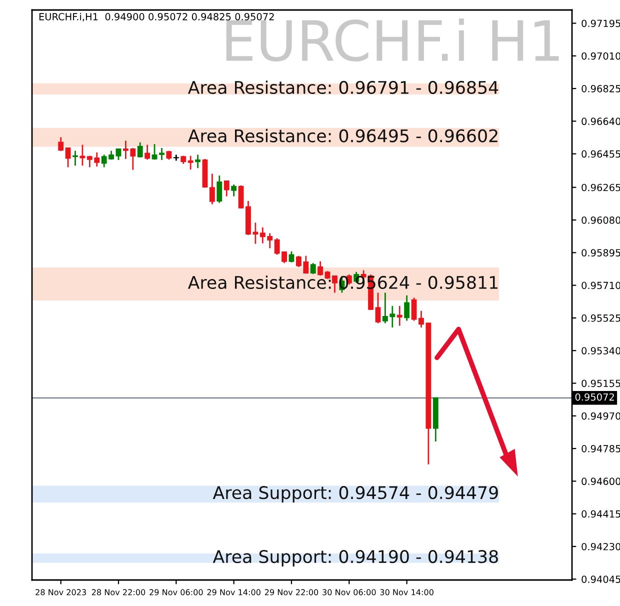 Image resolution: width=620 pixels, height=606 pixels. I want to click on x-tick-label: 28 Nov 2023, so click(61, 592).